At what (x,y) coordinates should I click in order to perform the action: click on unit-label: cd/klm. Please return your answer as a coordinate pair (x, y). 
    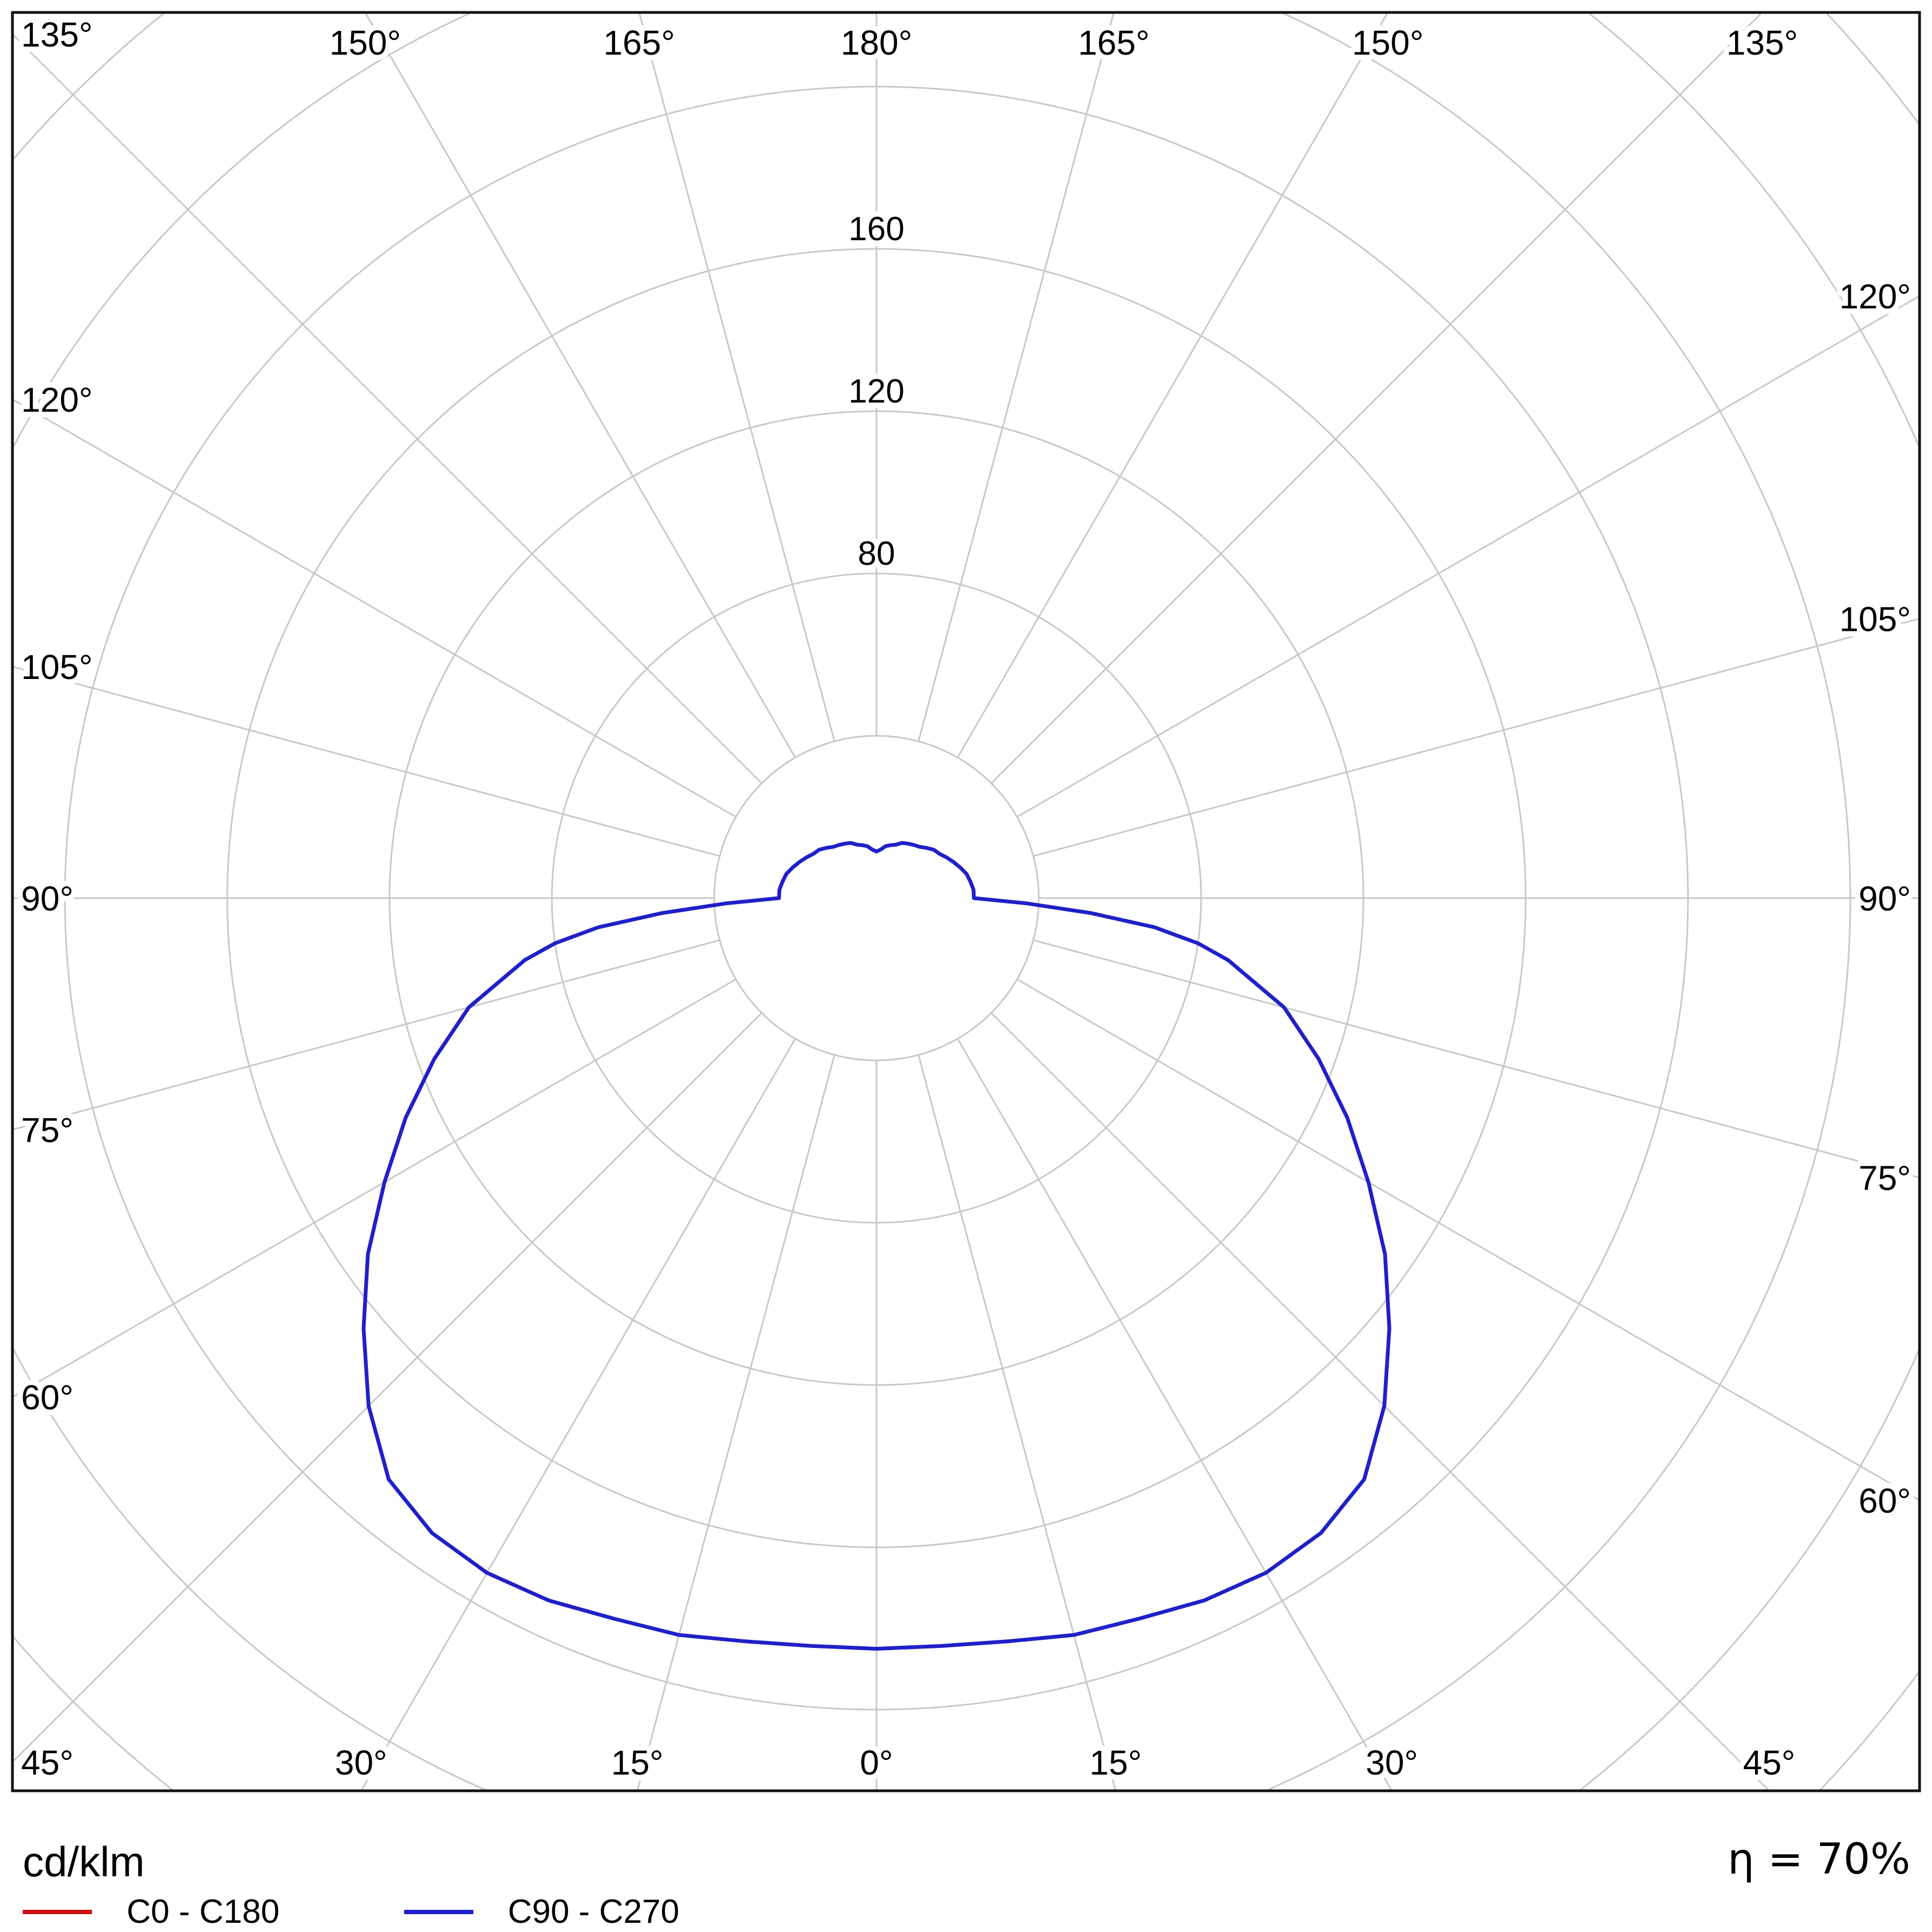
    Looking at the image, I should click on (84, 1861).